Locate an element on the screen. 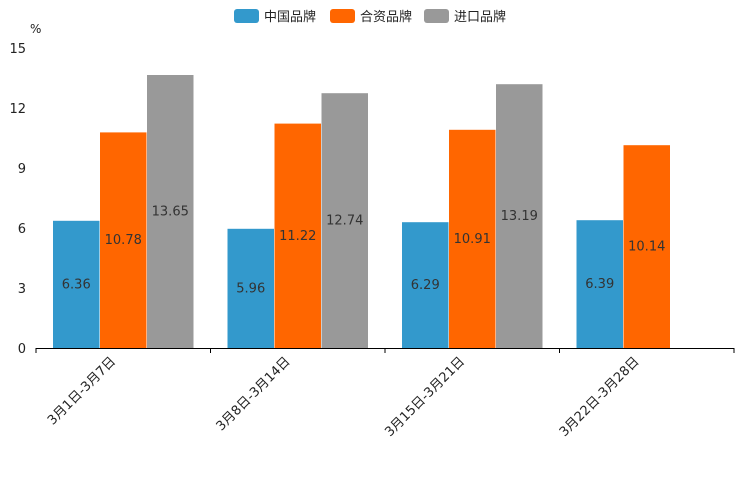  bar-中国品牌-1 is located at coordinates (251, 288).